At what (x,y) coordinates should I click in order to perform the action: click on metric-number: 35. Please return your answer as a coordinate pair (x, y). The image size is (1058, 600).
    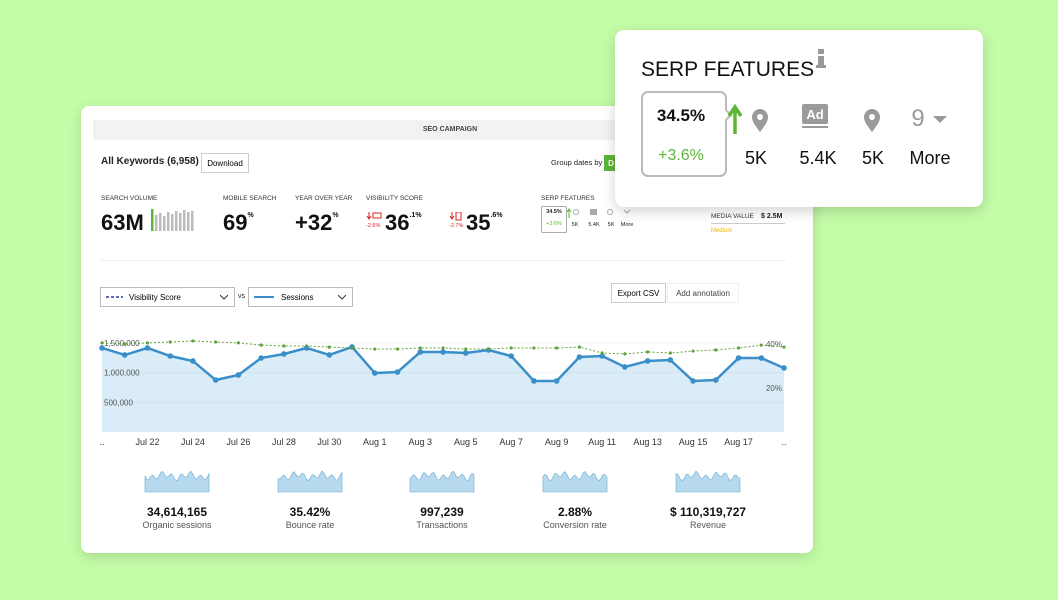
    Looking at the image, I should click on (478, 222).